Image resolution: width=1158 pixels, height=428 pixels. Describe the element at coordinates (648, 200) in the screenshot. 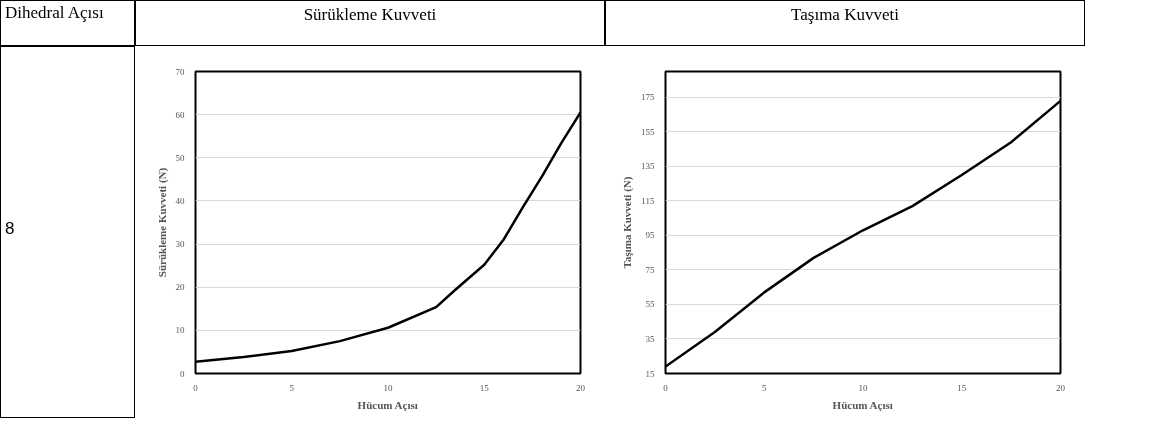

I see `y-tick-label: 115` at that location.